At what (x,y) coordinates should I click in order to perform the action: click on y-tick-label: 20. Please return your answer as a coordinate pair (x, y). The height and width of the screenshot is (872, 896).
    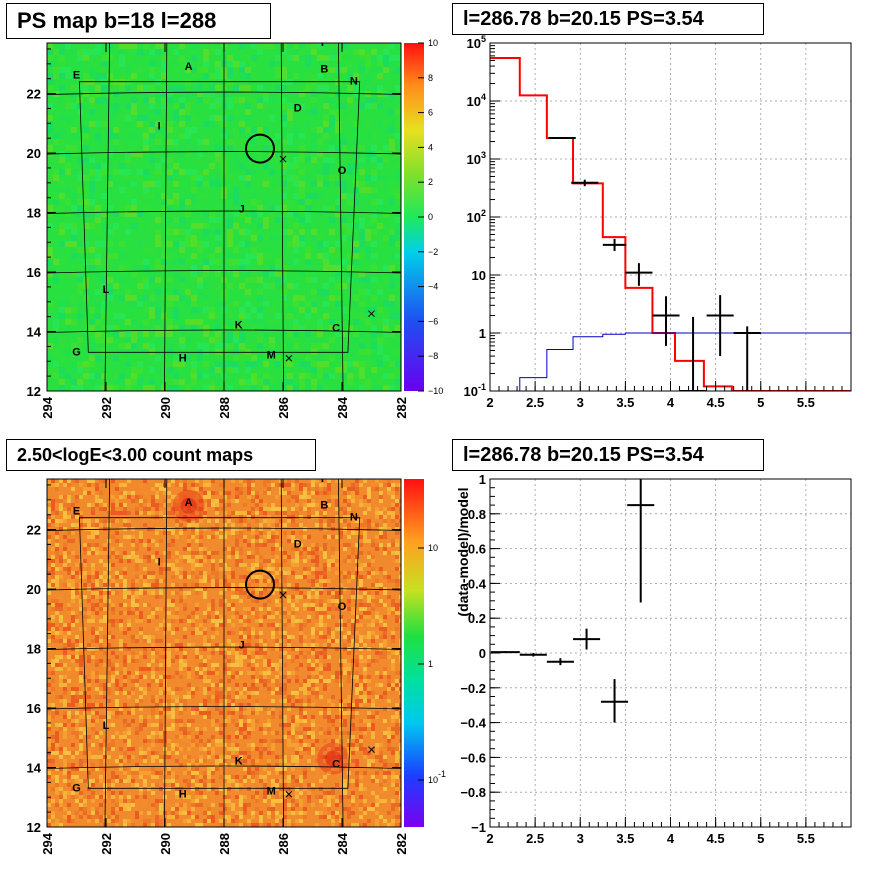
    Looking at the image, I should click on (34, 153).